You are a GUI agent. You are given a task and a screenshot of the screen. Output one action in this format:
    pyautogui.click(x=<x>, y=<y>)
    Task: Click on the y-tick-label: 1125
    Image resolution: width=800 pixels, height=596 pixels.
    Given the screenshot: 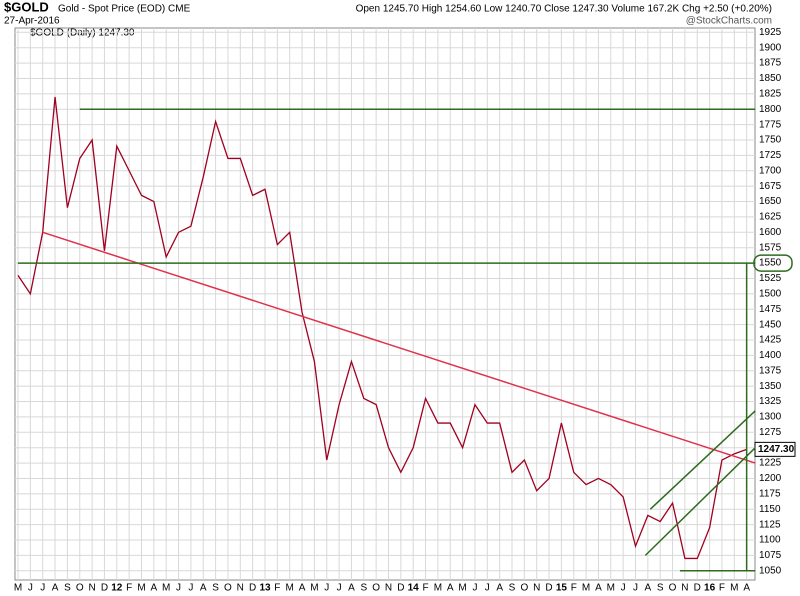 What is the action you would take?
    pyautogui.click(x=770, y=524)
    